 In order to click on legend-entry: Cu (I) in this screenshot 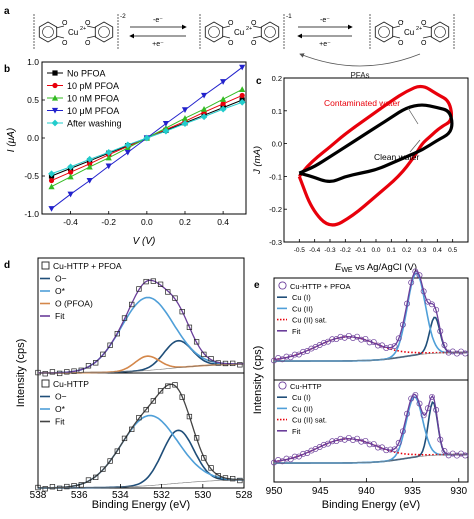, I will do `click(301, 297)`.